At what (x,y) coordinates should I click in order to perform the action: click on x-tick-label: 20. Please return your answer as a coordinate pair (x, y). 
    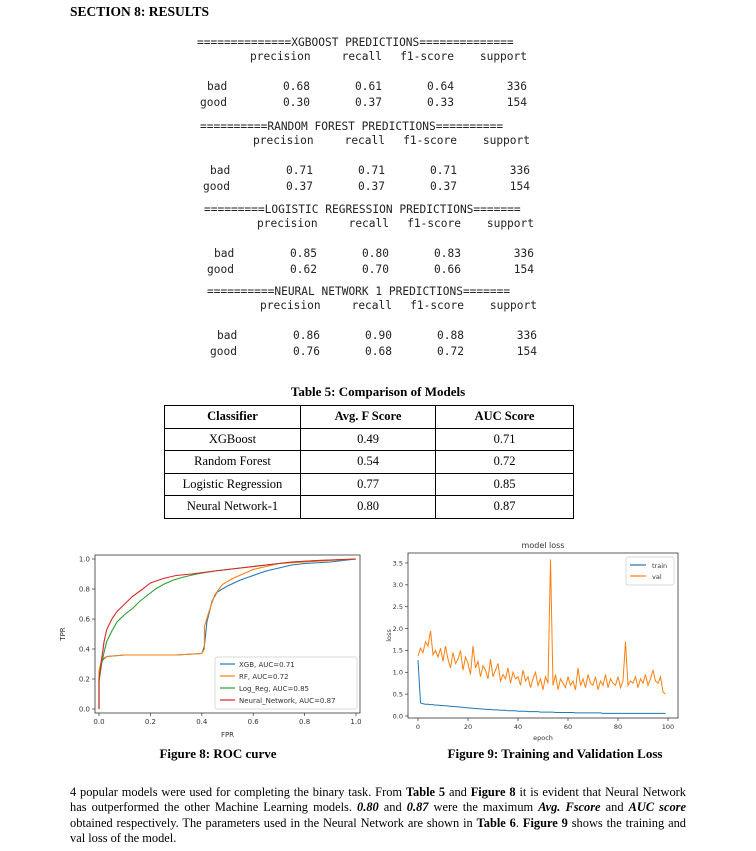
    Looking at the image, I should click on (468, 727).